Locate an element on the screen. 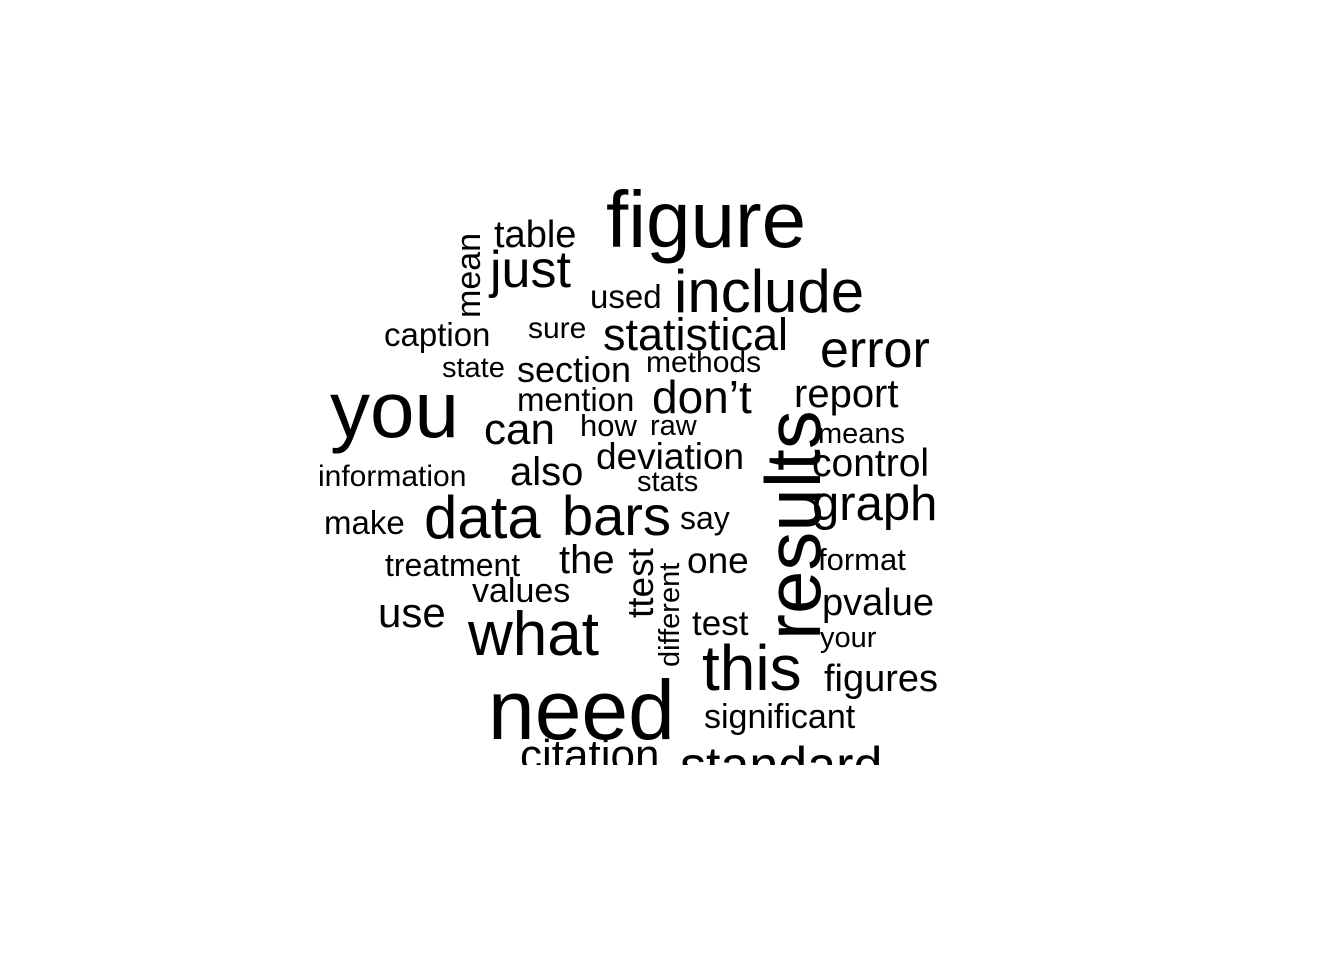 The height and width of the screenshot is (960, 1344). word-state: state is located at coordinates (473, 368).